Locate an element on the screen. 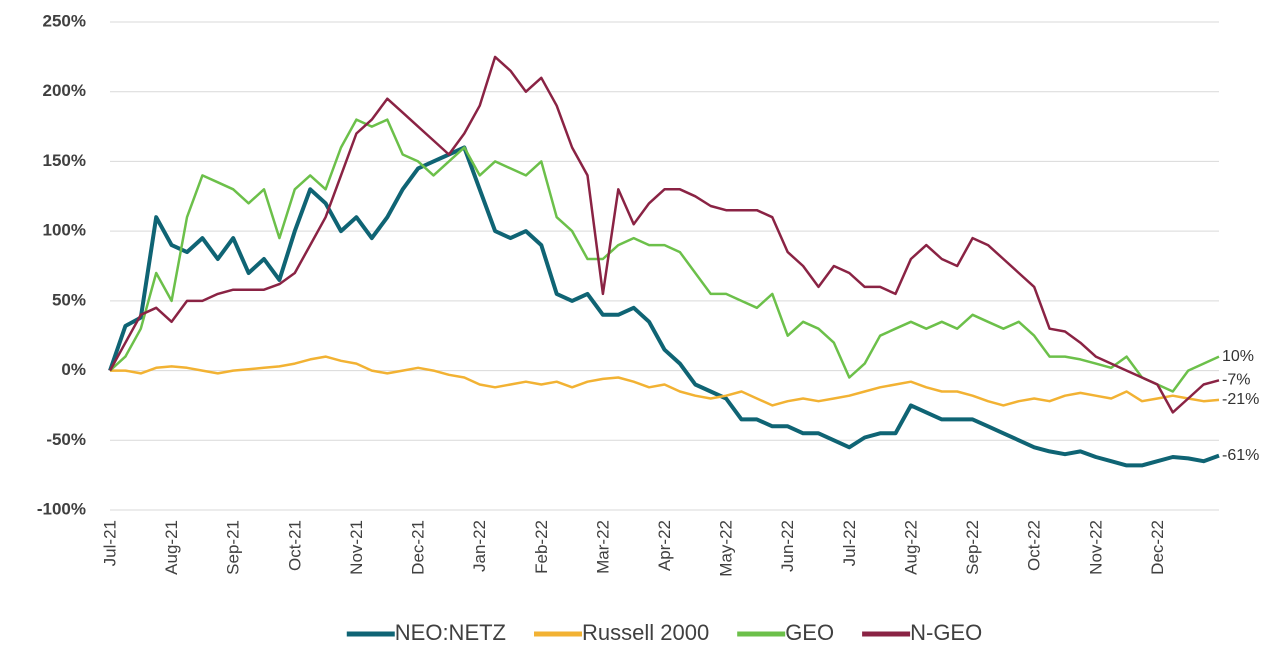 Image resolution: width=1263 pixels, height=650 pixels. x-tick-label: Jul-21 is located at coordinates (109, 543).